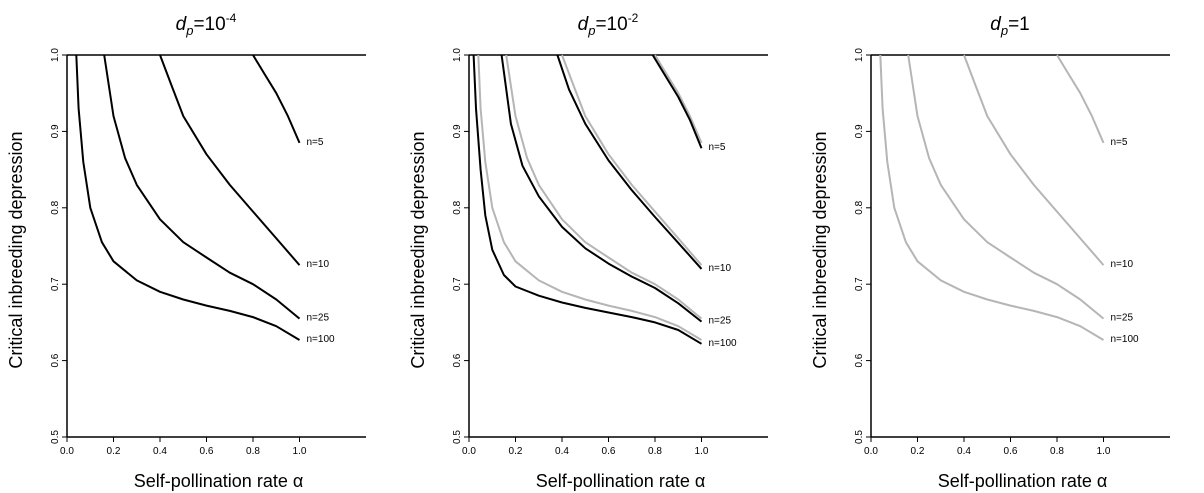  Describe the element at coordinates (1009, 26) in the screenshot. I see `panel-title: dp=1` at that location.